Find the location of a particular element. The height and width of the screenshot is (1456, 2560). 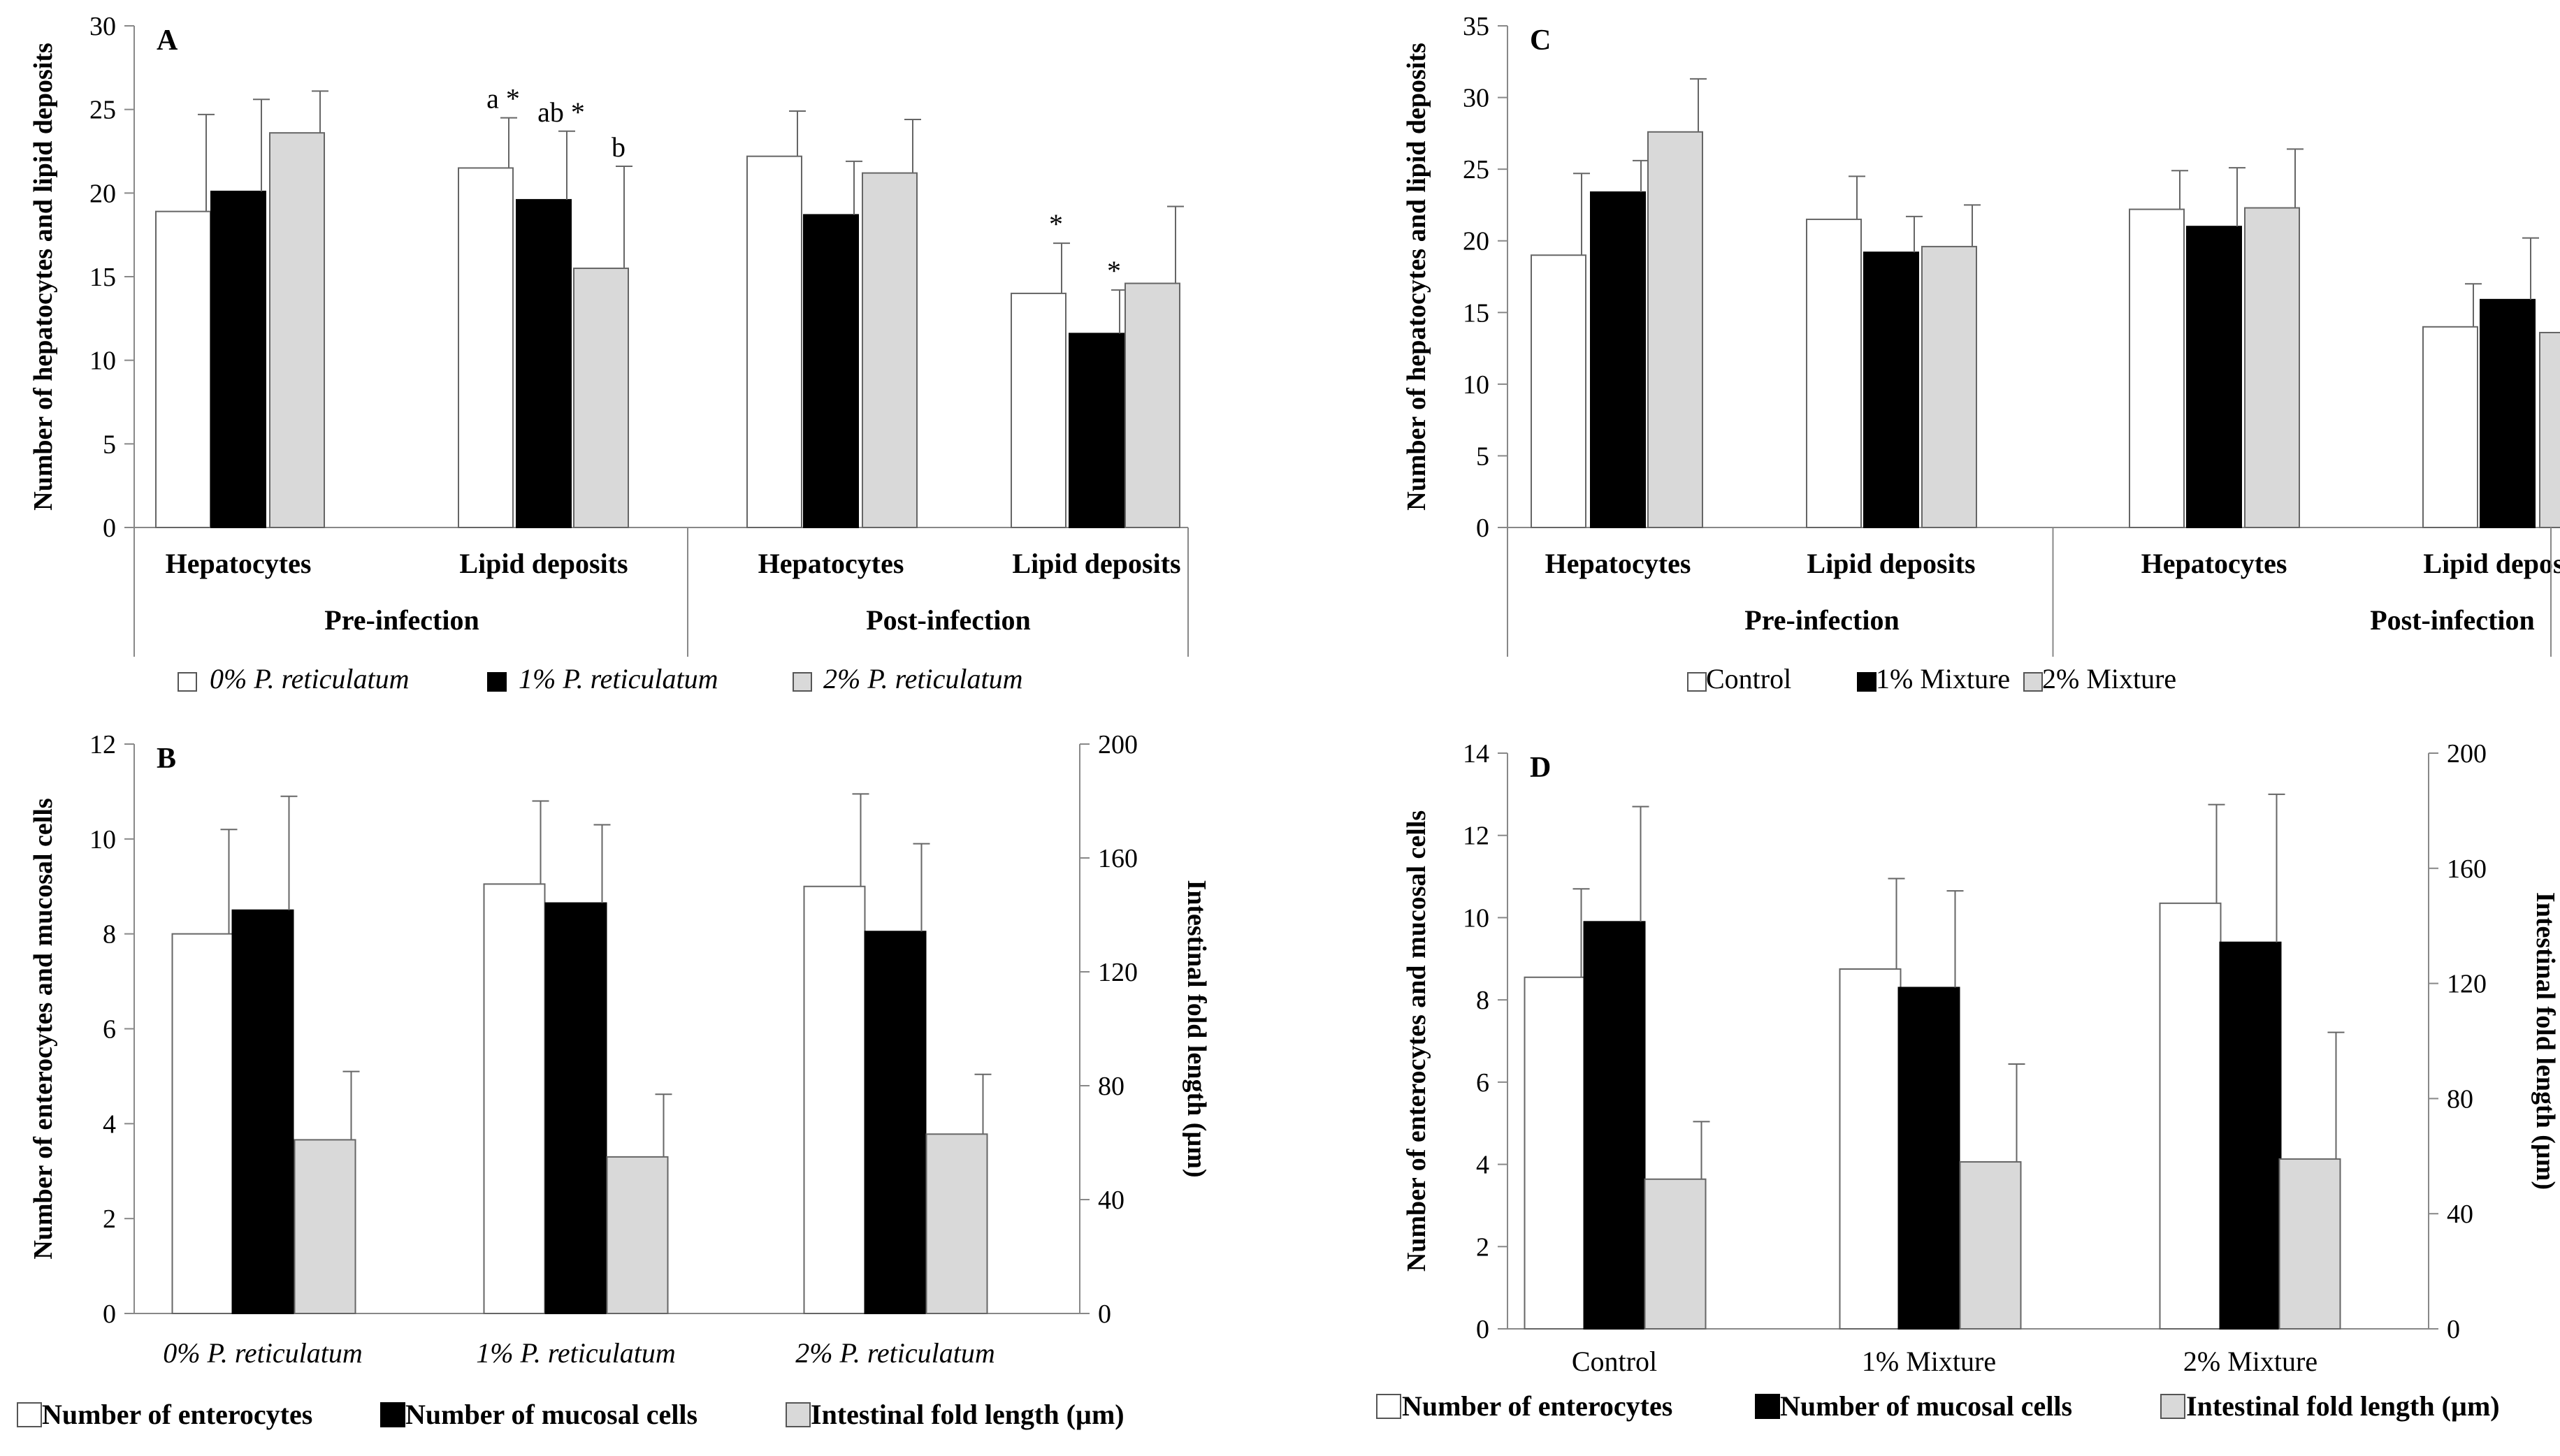

legend-label: 2% P. reticulatum is located at coordinates (923, 678).